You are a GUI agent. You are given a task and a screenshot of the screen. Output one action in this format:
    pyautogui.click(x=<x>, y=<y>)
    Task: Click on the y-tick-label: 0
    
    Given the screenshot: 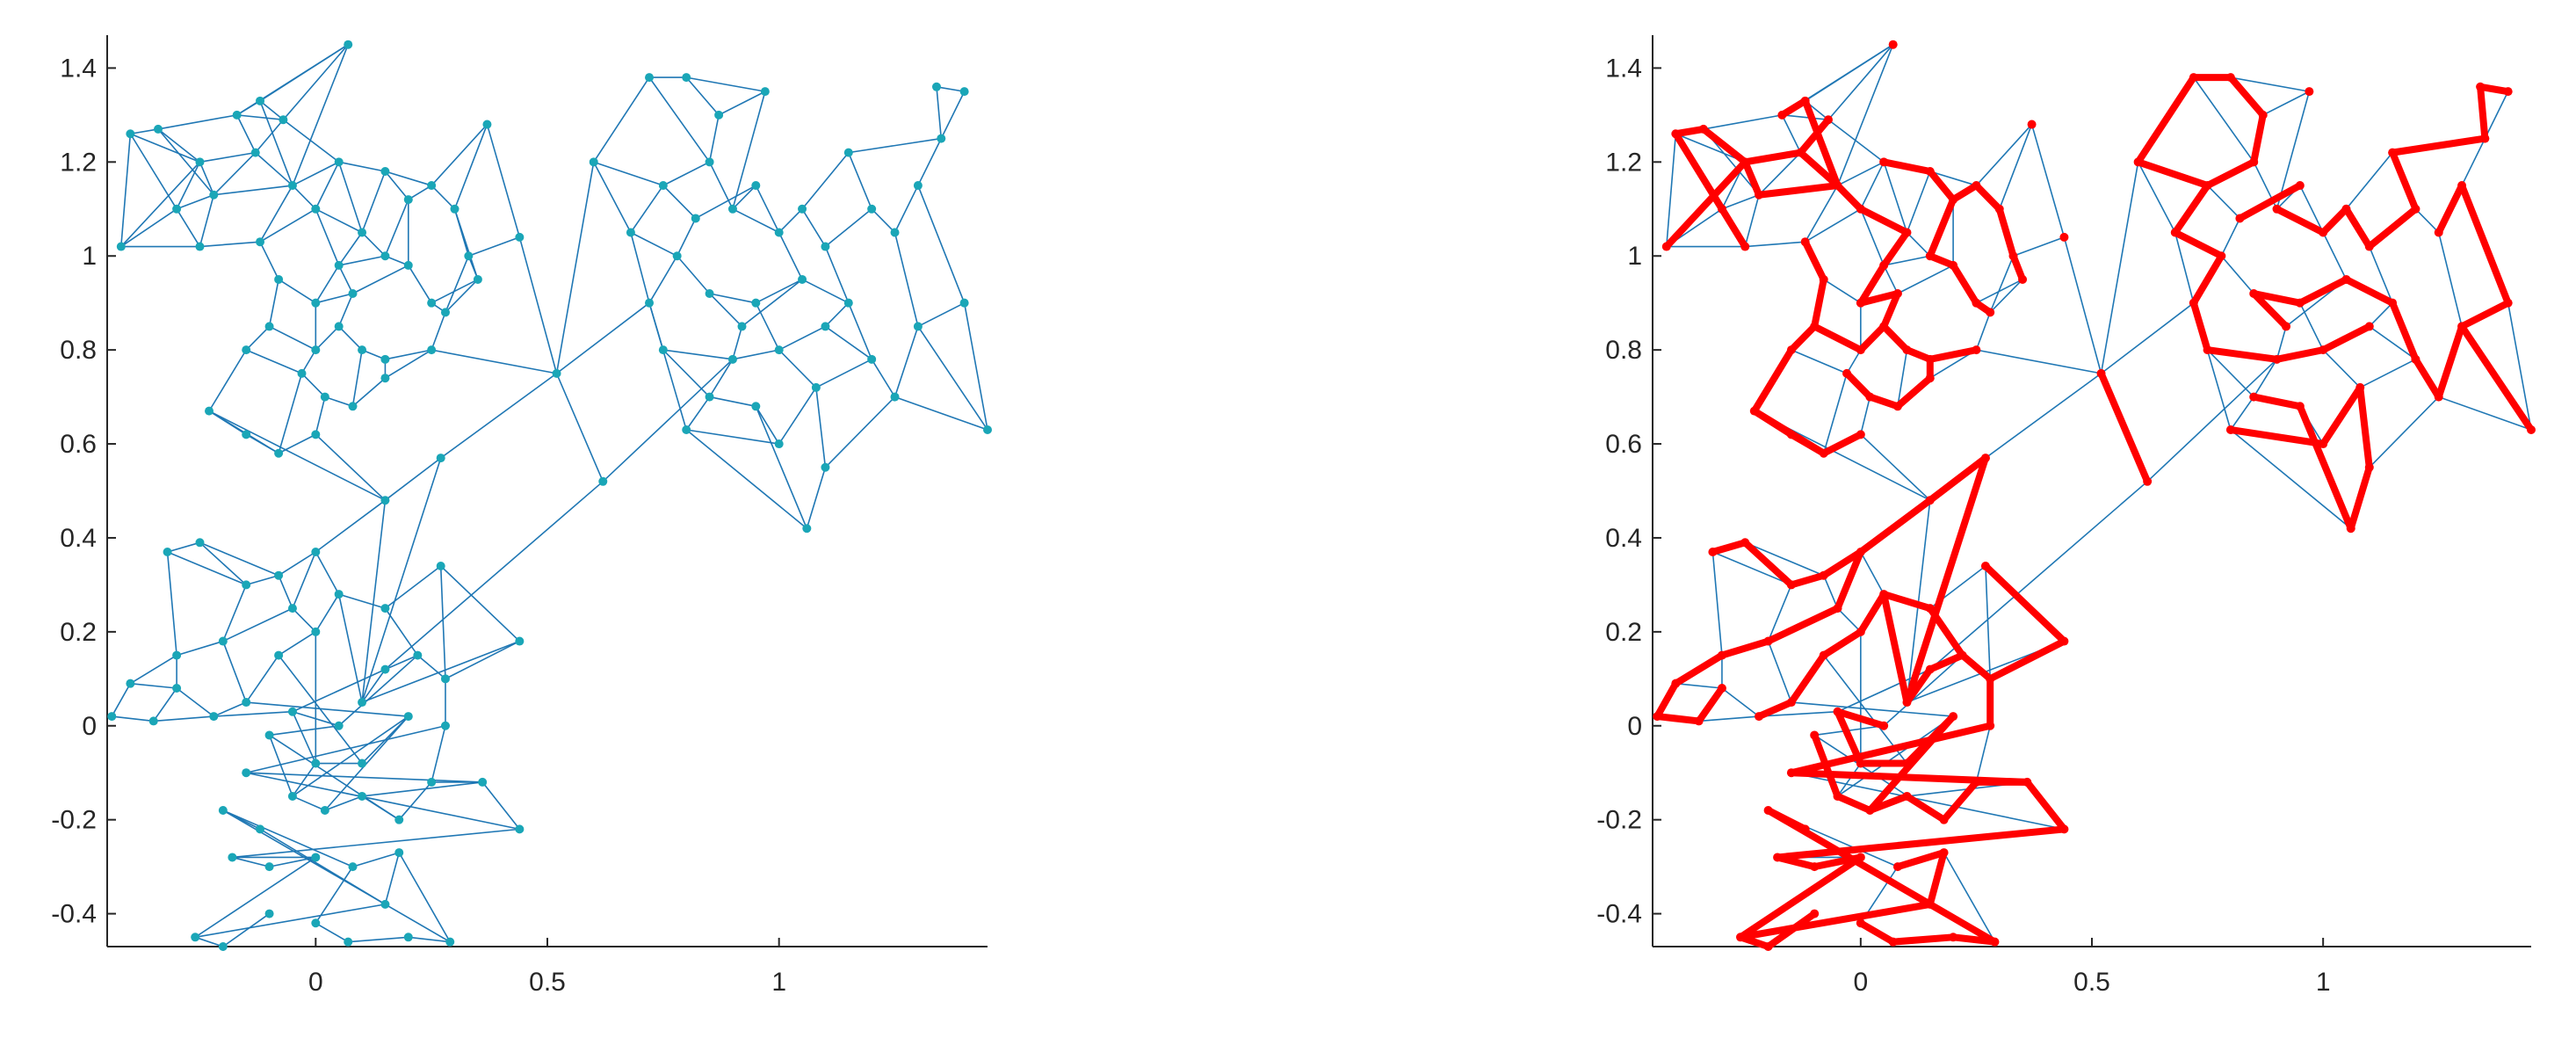 What is the action you would take?
    pyautogui.click(x=1634, y=726)
    